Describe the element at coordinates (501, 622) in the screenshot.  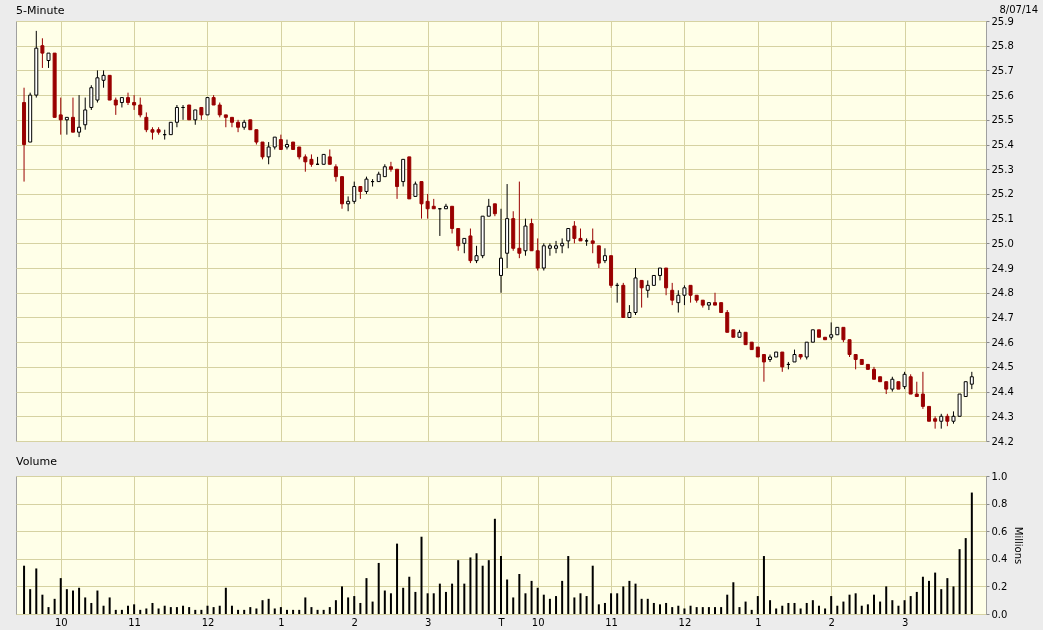
I see `x-tick-label: T` at that location.